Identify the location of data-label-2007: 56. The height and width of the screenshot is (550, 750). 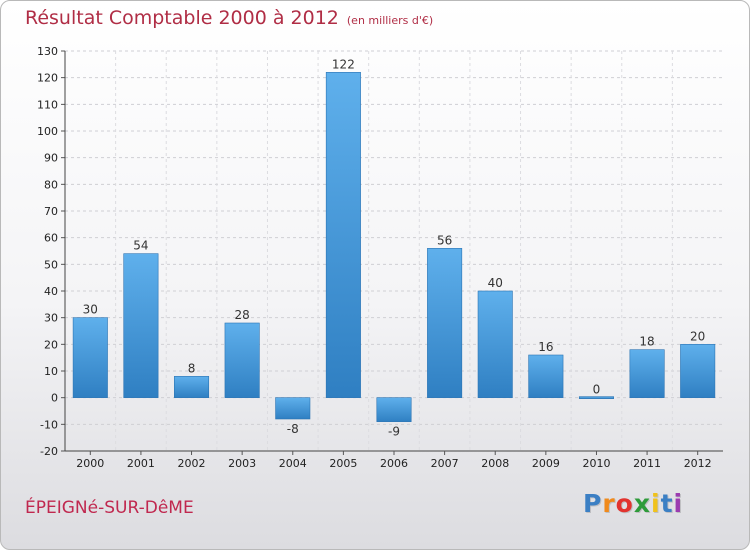
(444, 240).